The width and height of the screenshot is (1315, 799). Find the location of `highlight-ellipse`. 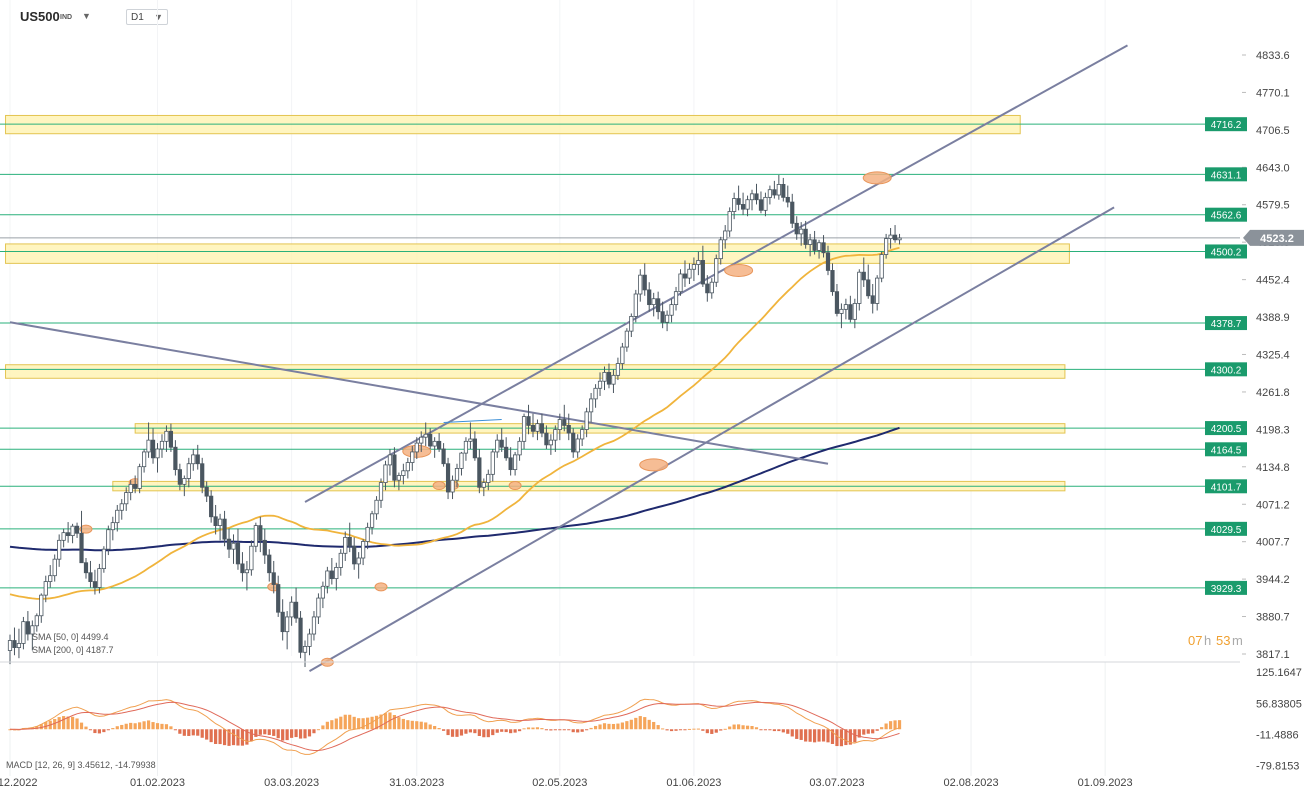

highlight-ellipse is located at coordinates (439, 486).